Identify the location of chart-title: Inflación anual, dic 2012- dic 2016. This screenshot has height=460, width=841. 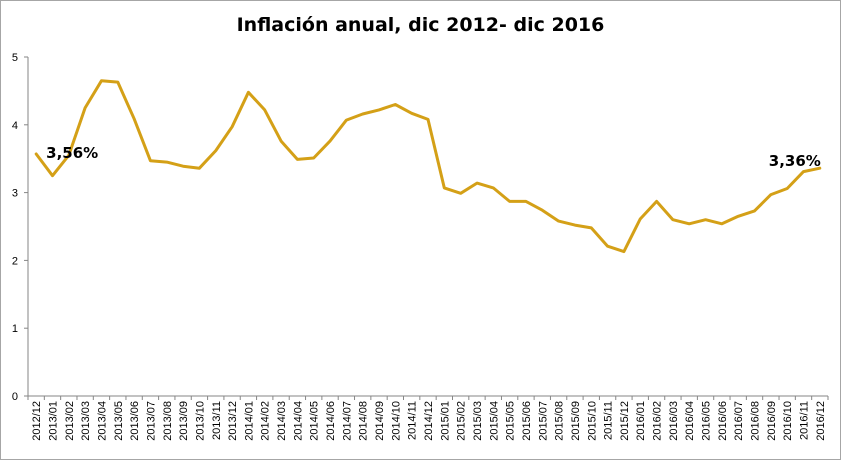
(420, 25).